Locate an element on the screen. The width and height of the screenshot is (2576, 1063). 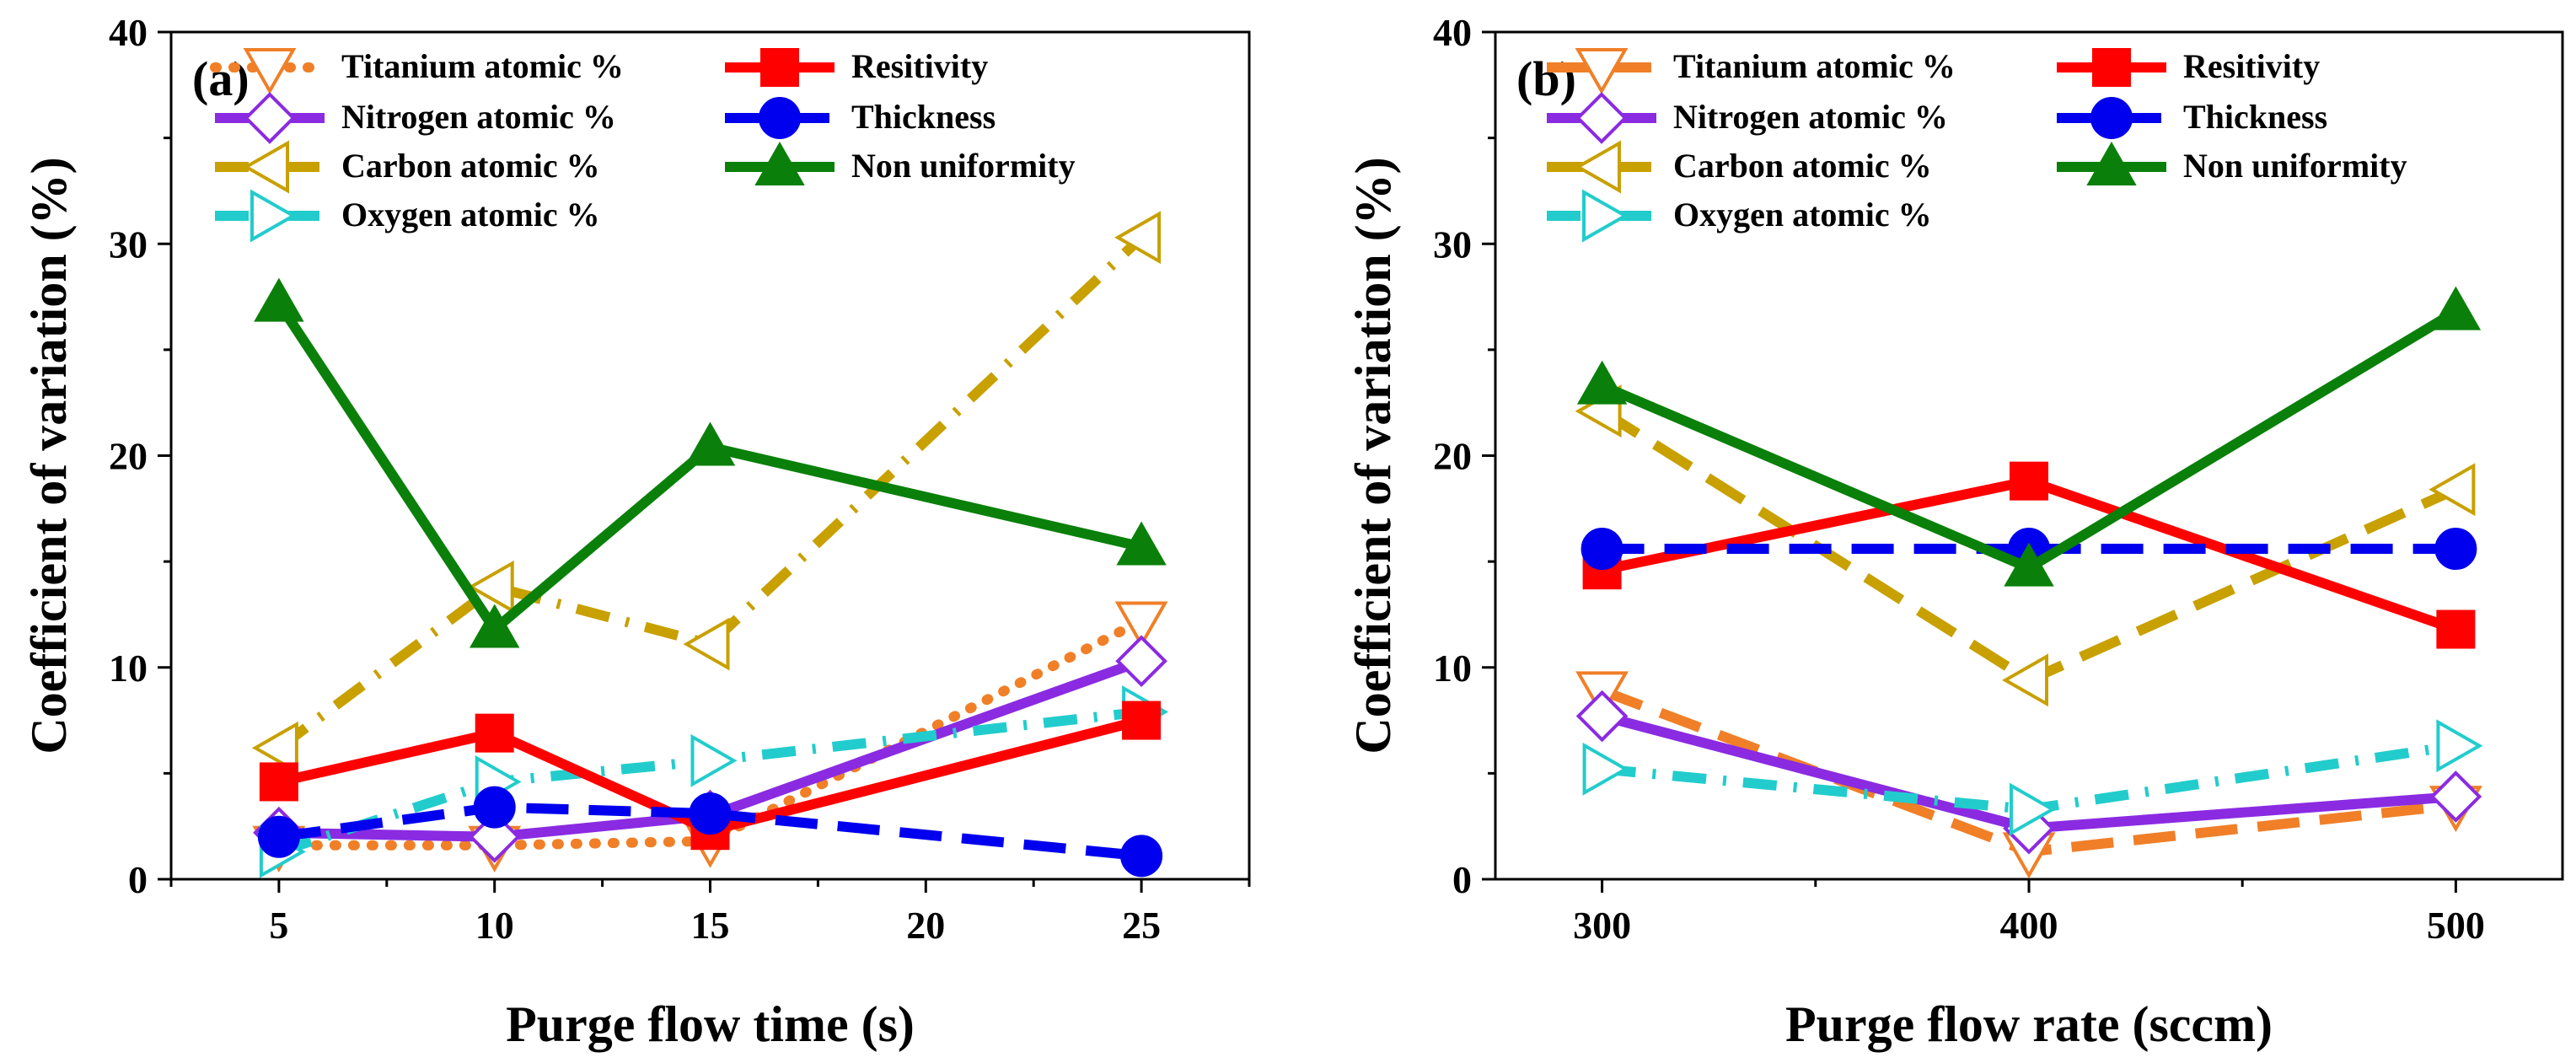
y-tick-label-b-1: 10 is located at coordinates (1452, 668).